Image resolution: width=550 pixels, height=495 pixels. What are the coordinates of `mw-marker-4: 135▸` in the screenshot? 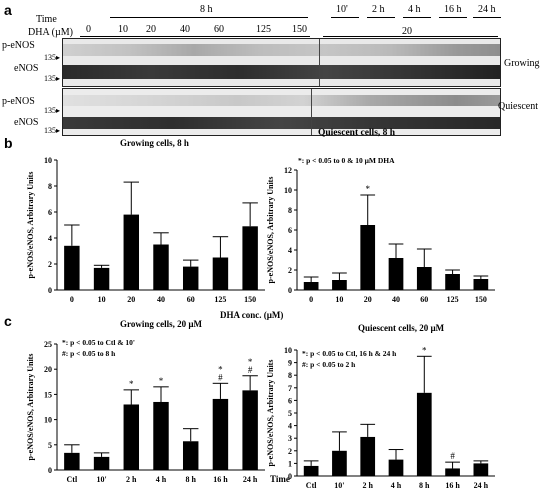 It's located at (52, 130).